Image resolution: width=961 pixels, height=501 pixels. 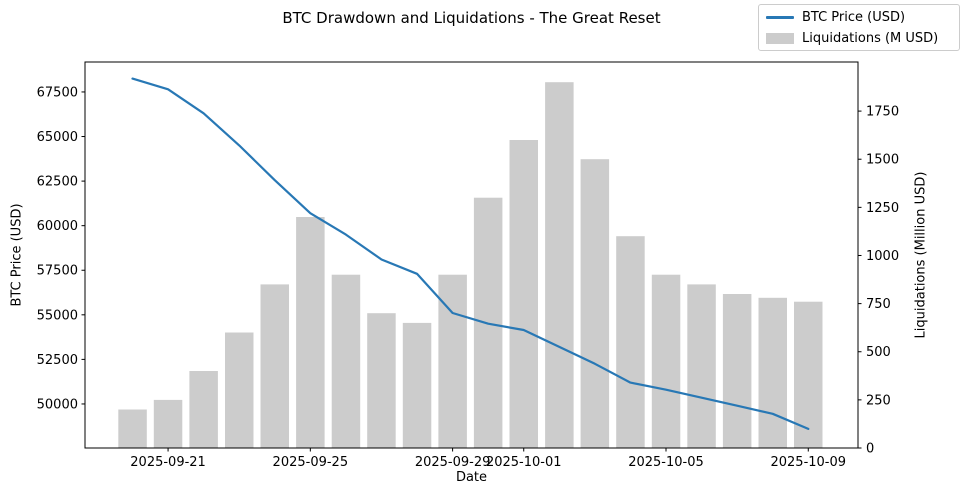 I want to click on left-y-tick-label: 57500, so click(x=57, y=271).